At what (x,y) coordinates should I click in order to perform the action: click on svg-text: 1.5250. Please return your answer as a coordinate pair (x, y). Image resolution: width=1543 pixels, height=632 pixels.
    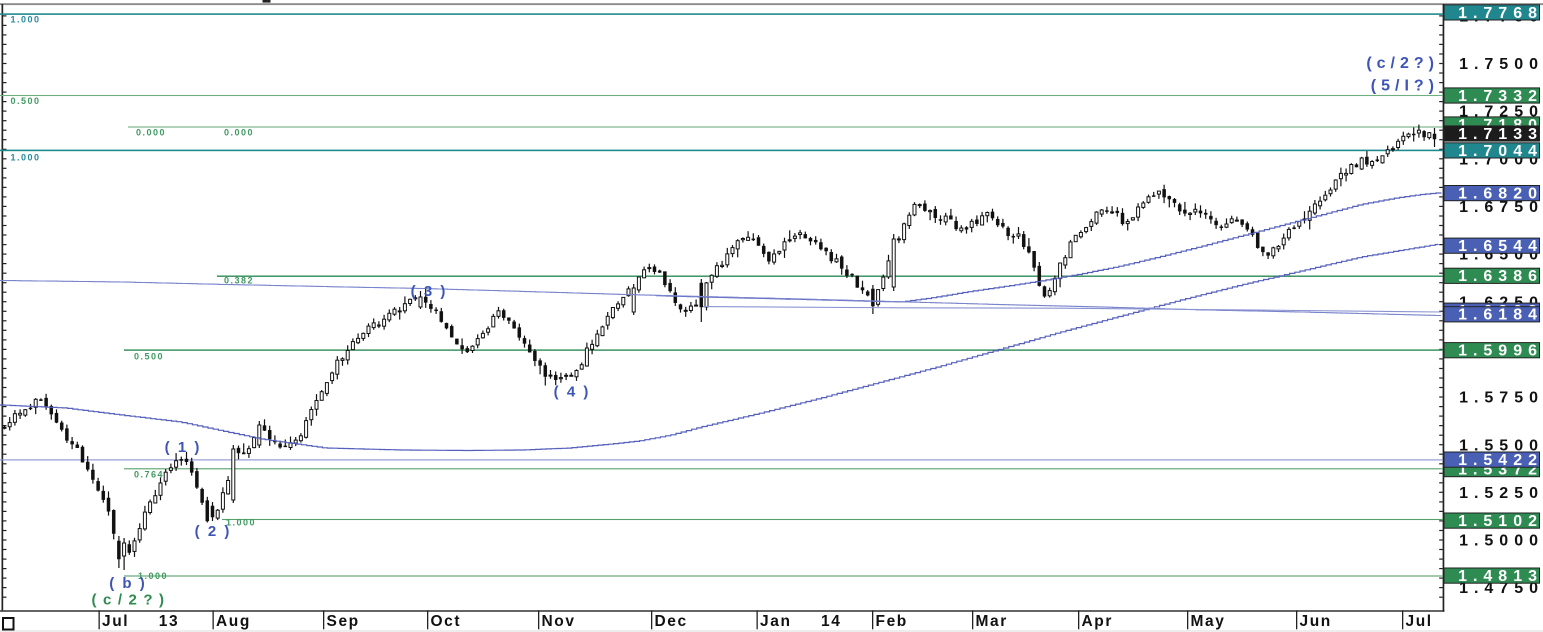
    Looking at the image, I should click on (1501, 493).